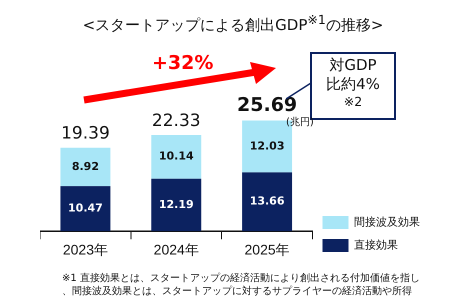  What do you see at coordinates (267, 105) in the screenshot?
I see `total-label: 25.69` at bounding box center [267, 105].